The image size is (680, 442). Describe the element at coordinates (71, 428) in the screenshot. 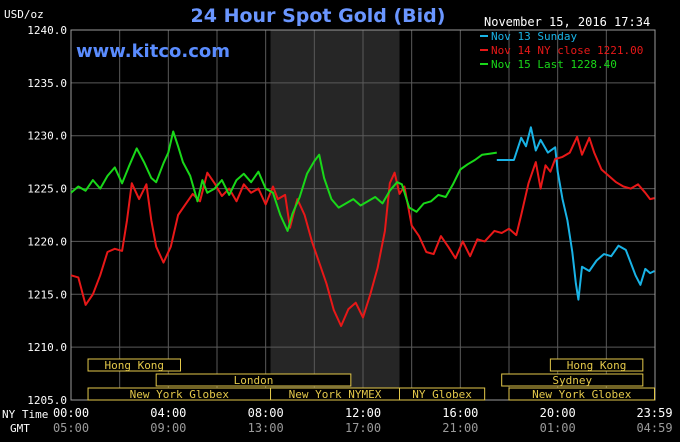

I see `x-tick-label-gmt: 05:00` at that location.